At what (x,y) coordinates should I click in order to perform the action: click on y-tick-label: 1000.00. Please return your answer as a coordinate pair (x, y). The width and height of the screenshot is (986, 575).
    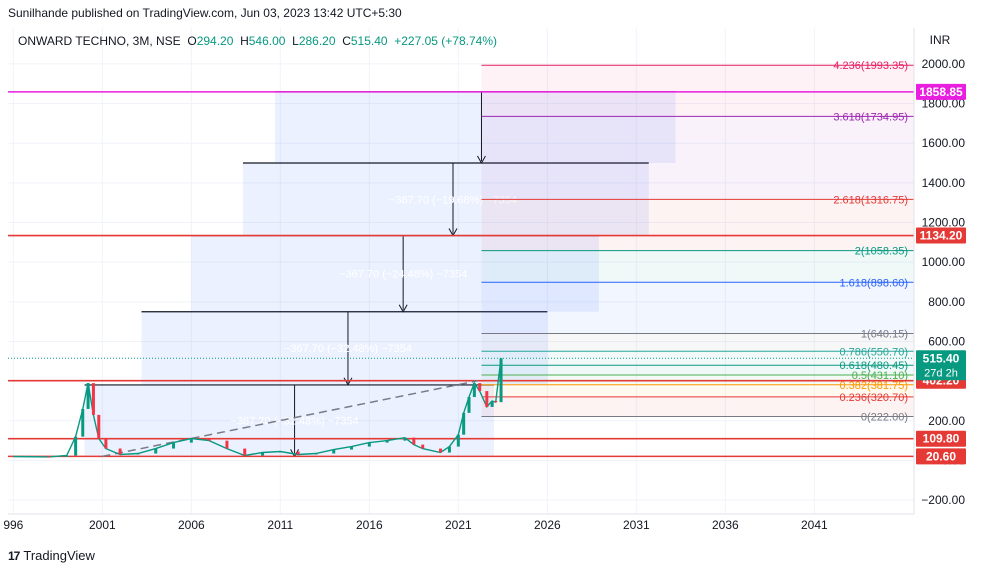
    Looking at the image, I should click on (944, 262).